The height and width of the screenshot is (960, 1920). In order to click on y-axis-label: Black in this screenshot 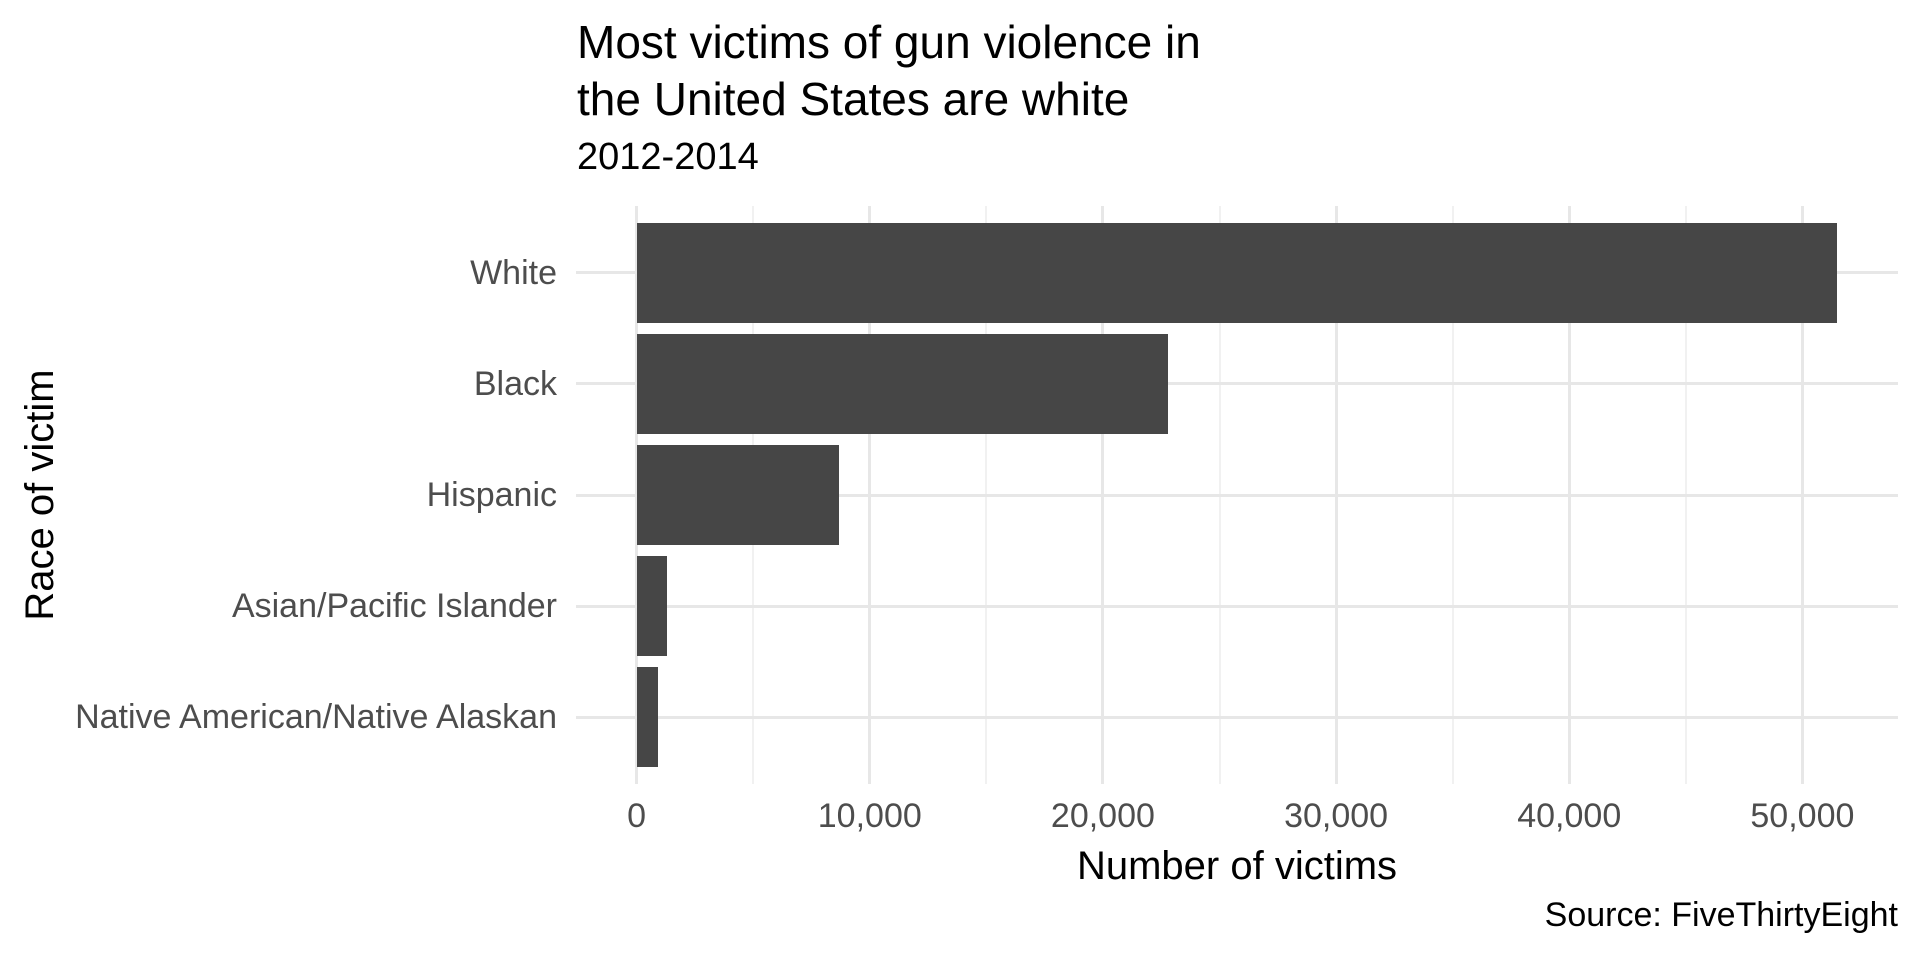, I will do `click(515, 383)`.